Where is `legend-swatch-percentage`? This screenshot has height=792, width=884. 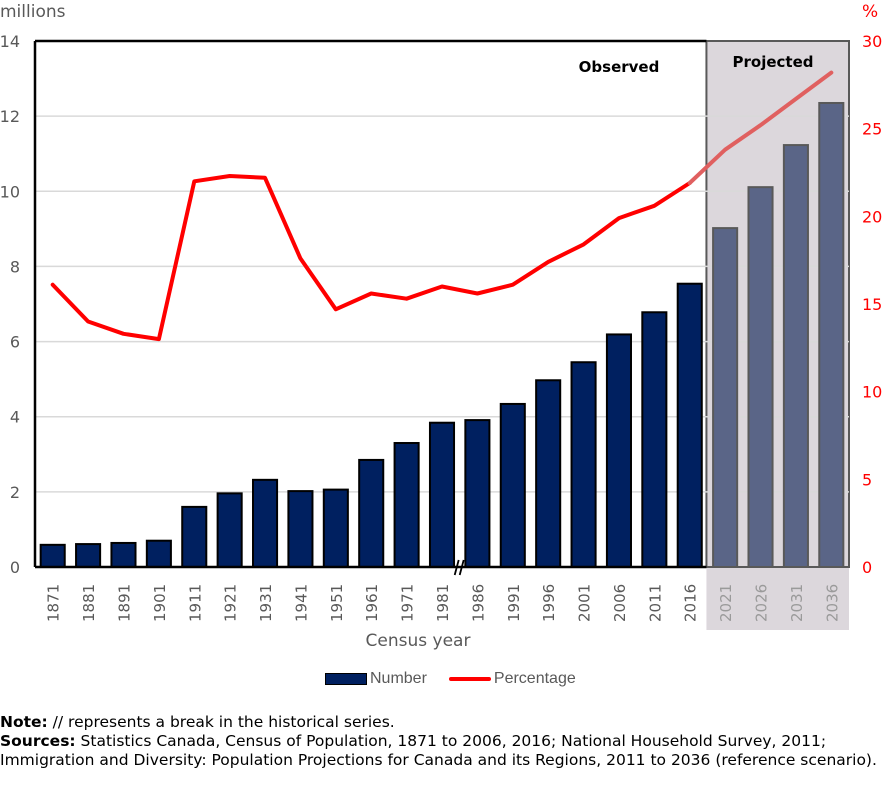 legend-swatch-percentage is located at coordinates (469, 679).